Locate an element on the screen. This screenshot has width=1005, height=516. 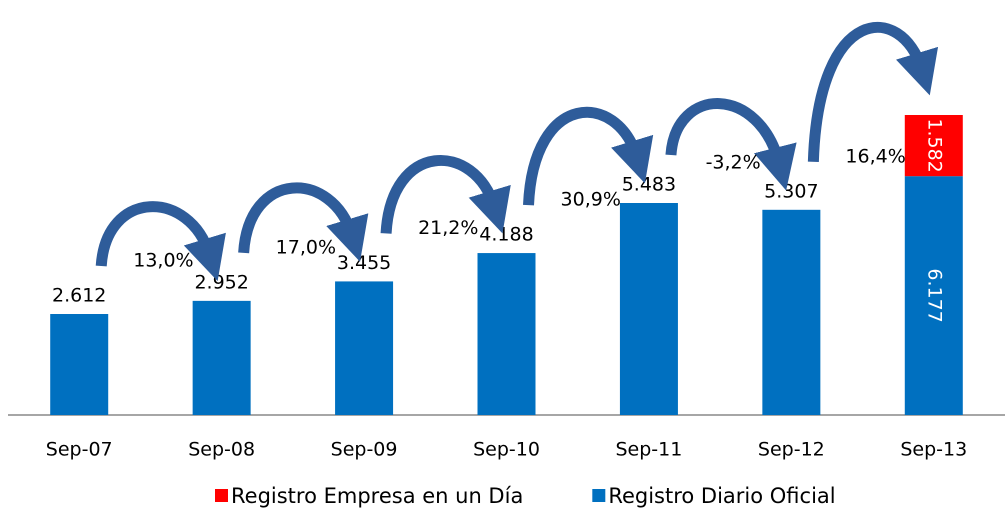
growth-label: 30,9% is located at coordinates (591, 200).